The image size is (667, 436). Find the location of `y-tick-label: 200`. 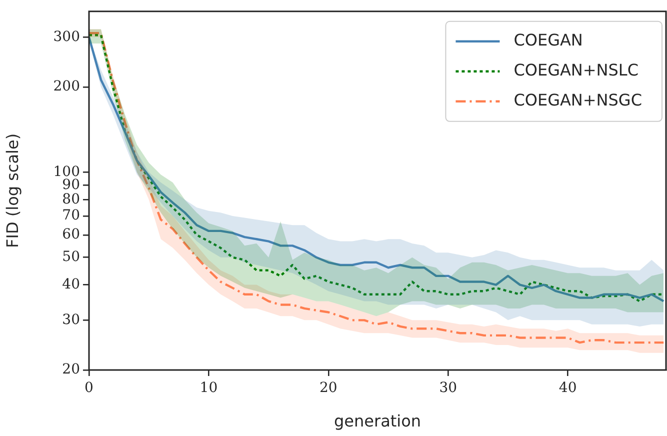

y-tick-label: 200 is located at coordinates (66, 86).